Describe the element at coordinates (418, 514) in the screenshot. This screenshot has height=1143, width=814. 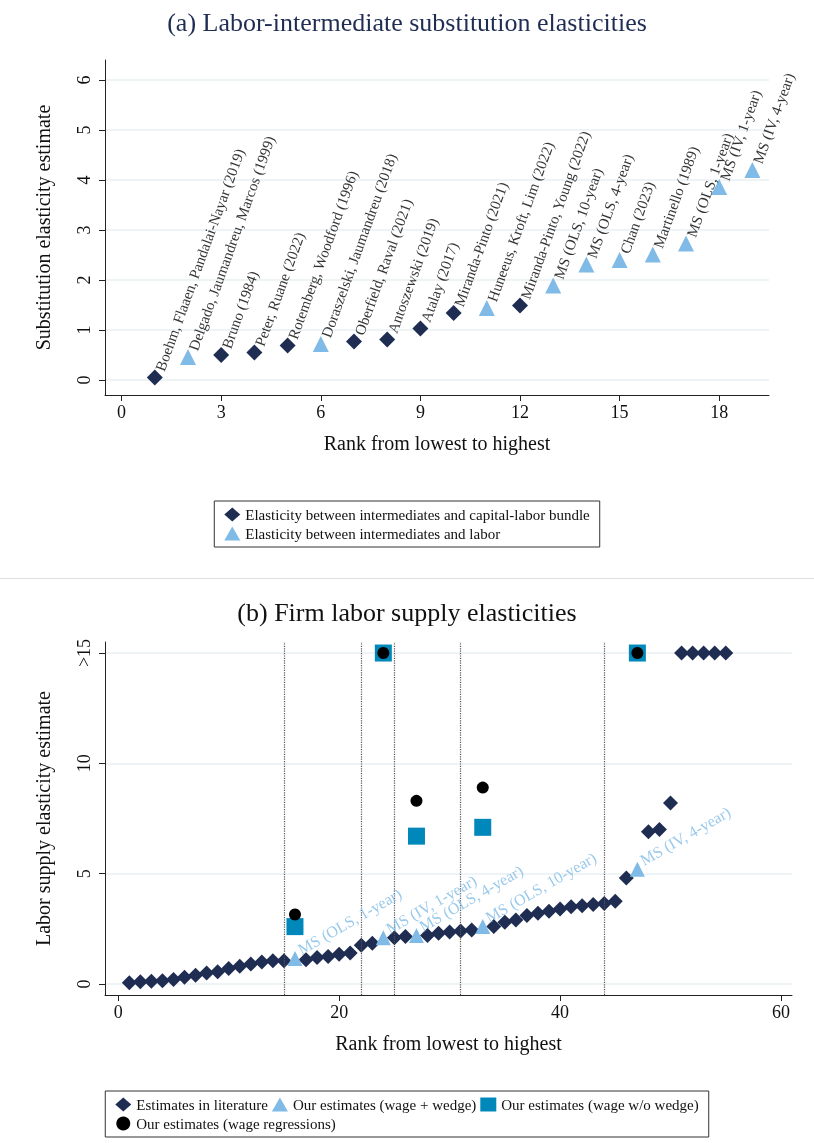
I see `legend-label: Elasticity between intermediates and capital-labor bundle` at that location.